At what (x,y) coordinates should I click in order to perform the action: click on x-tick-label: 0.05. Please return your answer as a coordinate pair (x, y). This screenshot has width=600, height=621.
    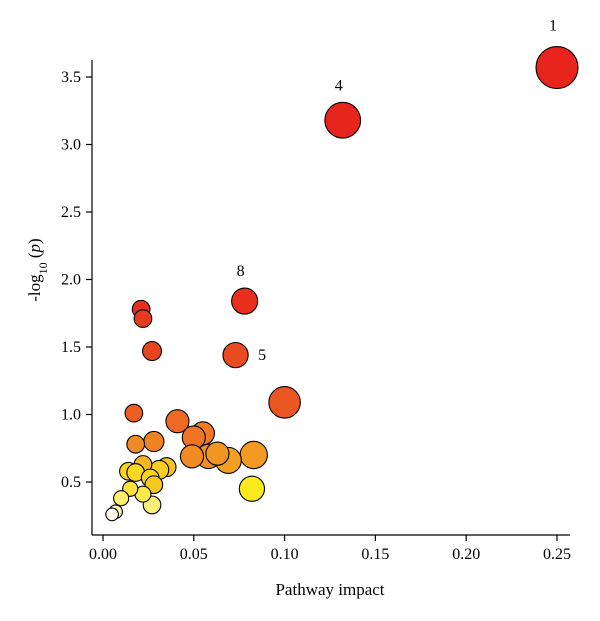
    Looking at the image, I should click on (194, 554).